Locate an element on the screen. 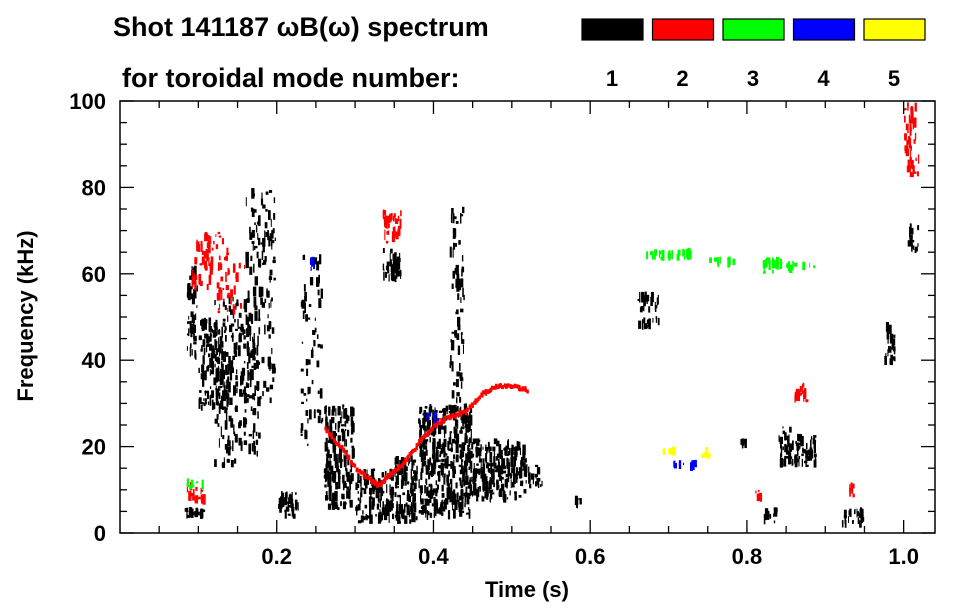 The image size is (963, 615). legend-label-mode-5: 5 is located at coordinates (894, 78).